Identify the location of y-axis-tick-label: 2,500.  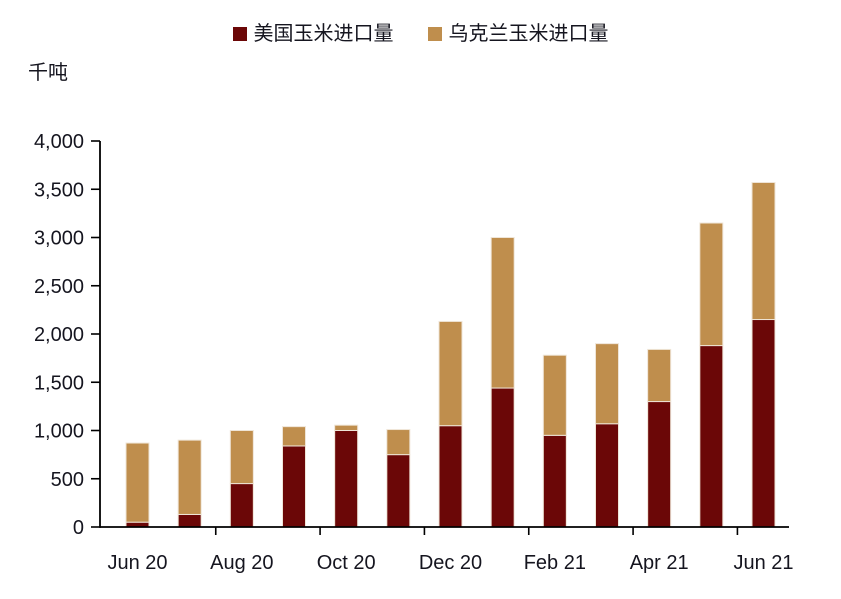
(59, 287).